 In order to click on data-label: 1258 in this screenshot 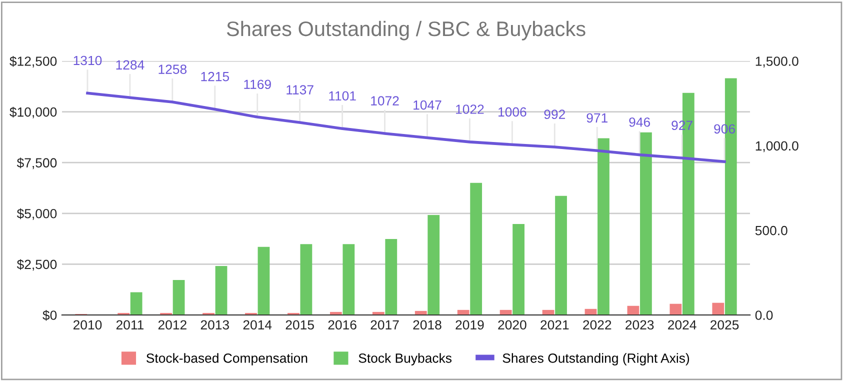, I will do `click(172, 69)`.